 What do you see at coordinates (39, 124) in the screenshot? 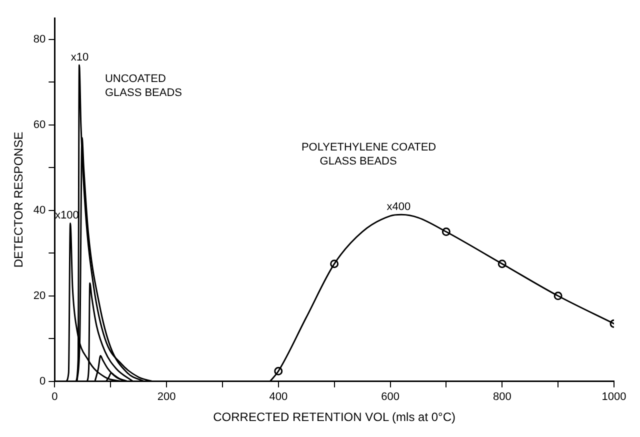
I see `y-tick-label: 60` at bounding box center [39, 124].